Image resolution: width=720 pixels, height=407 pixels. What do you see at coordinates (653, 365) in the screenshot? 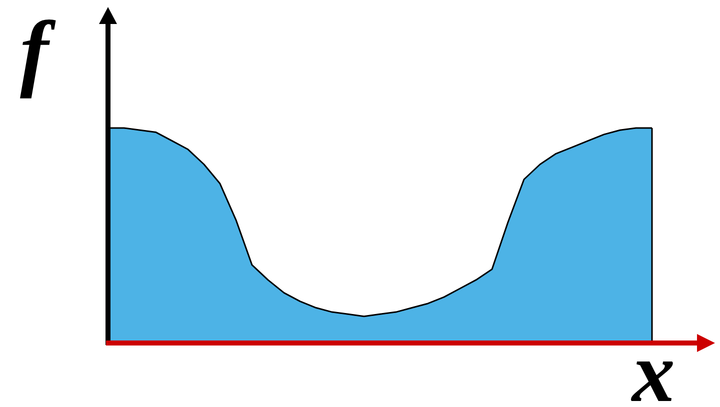
I see `x-axis-title: x` at bounding box center [653, 365].